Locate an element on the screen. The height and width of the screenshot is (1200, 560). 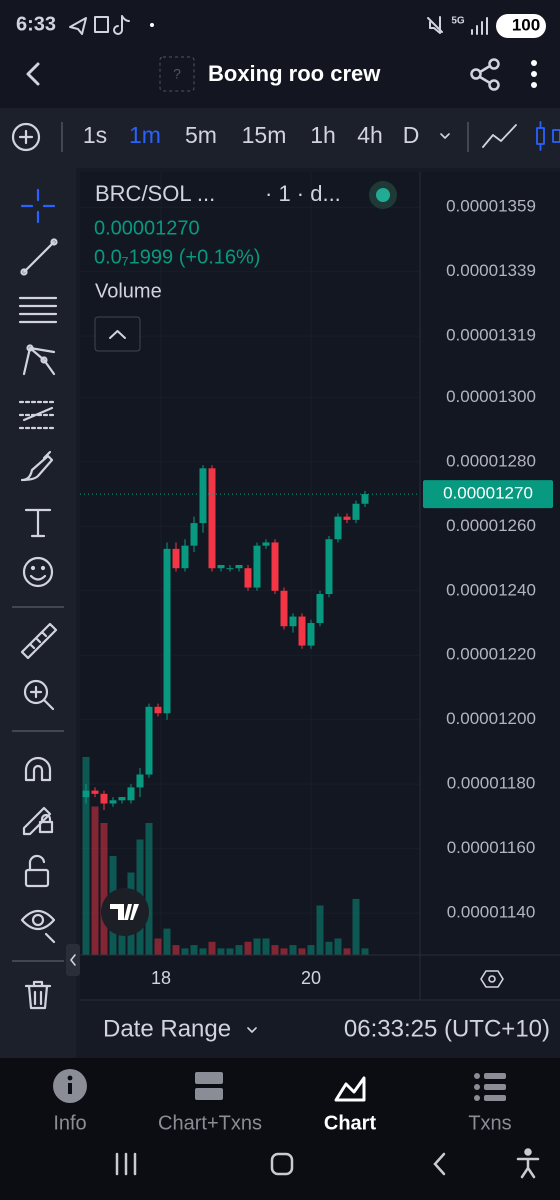
y-tick-label: 0.00001180 is located at coordinates (491, 783).